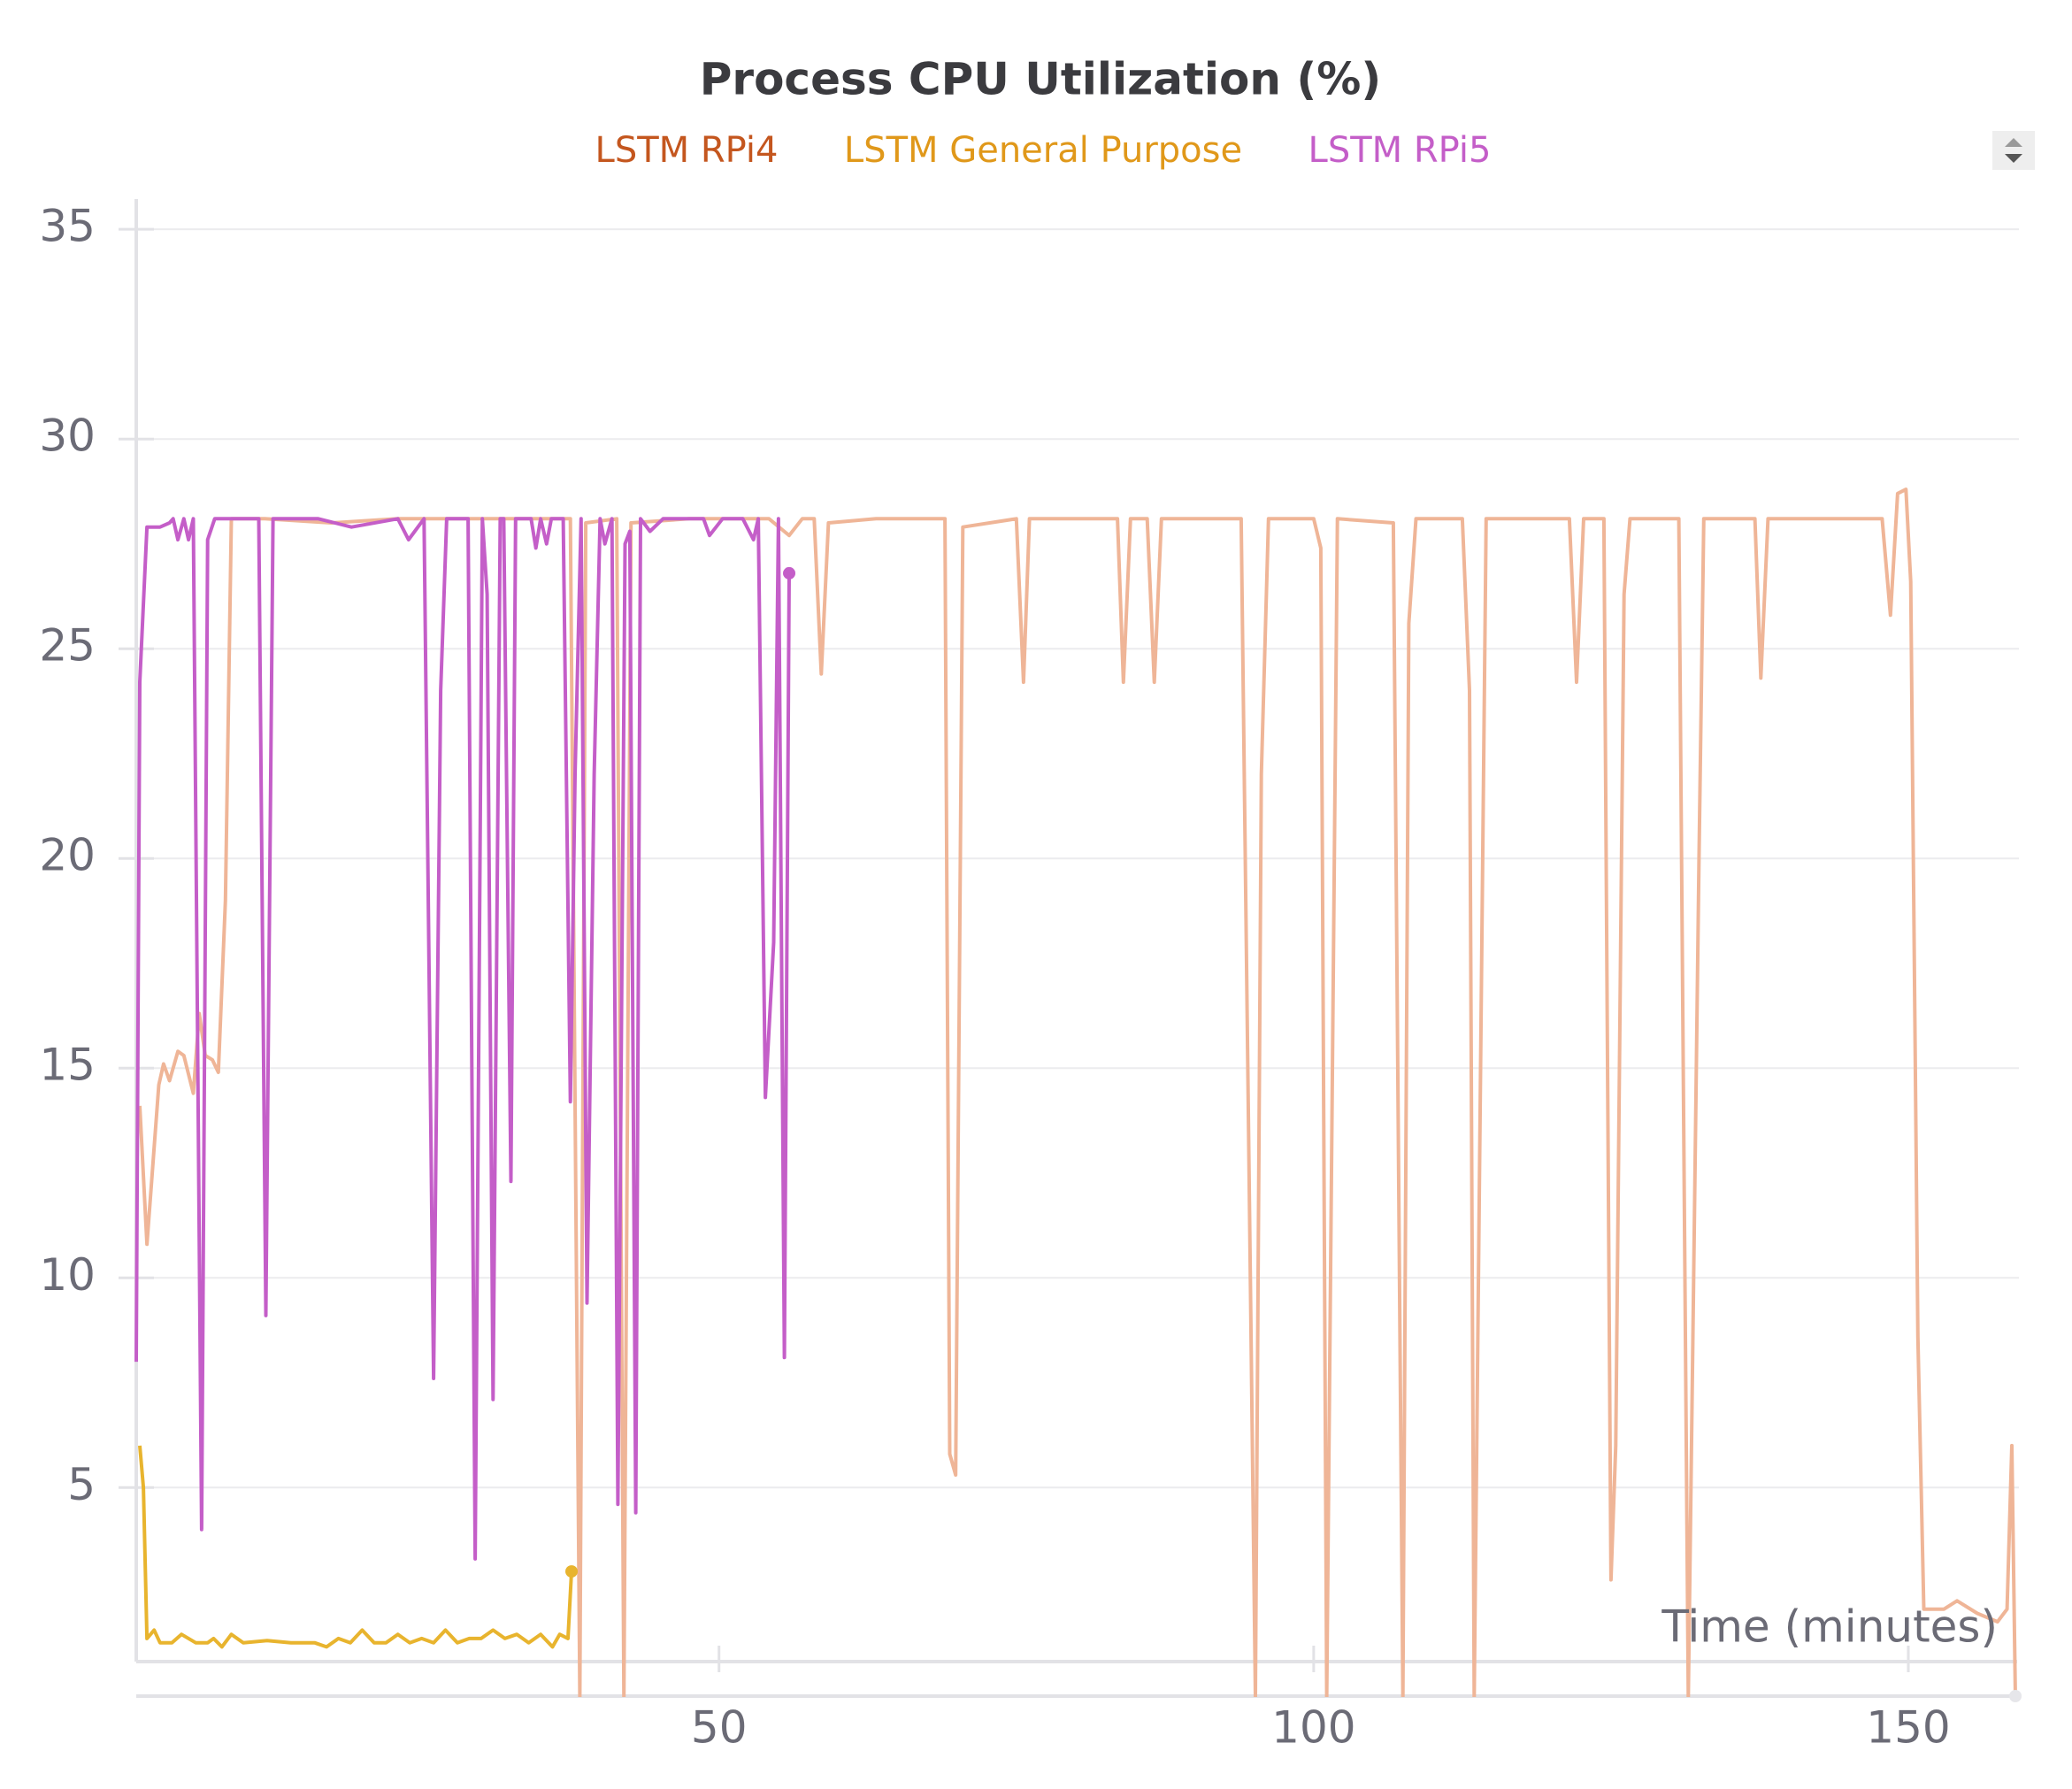 This screenshot has width=2072, height=1789. I want to click on x-tick-label: 150, so click(1908, 1728).